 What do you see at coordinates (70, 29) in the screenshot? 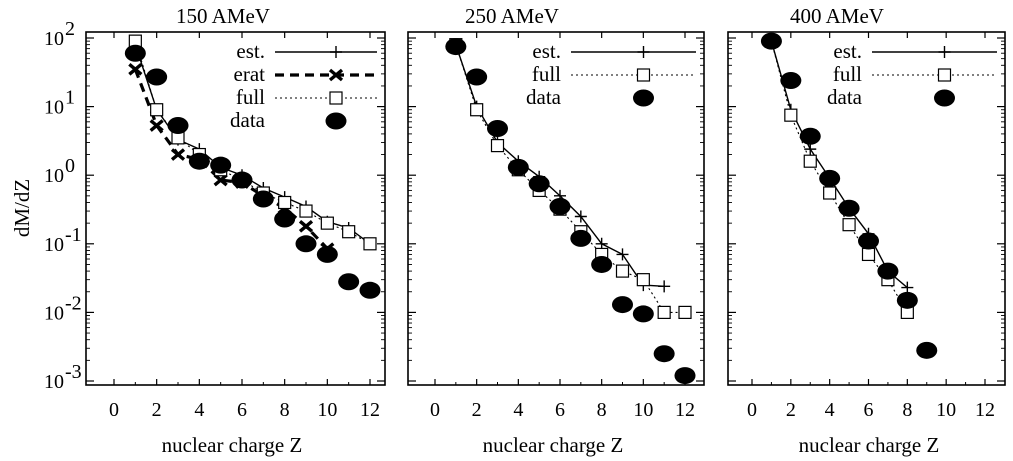
I see `y-tick-exponent: 2` at bounding box center [70, 29].